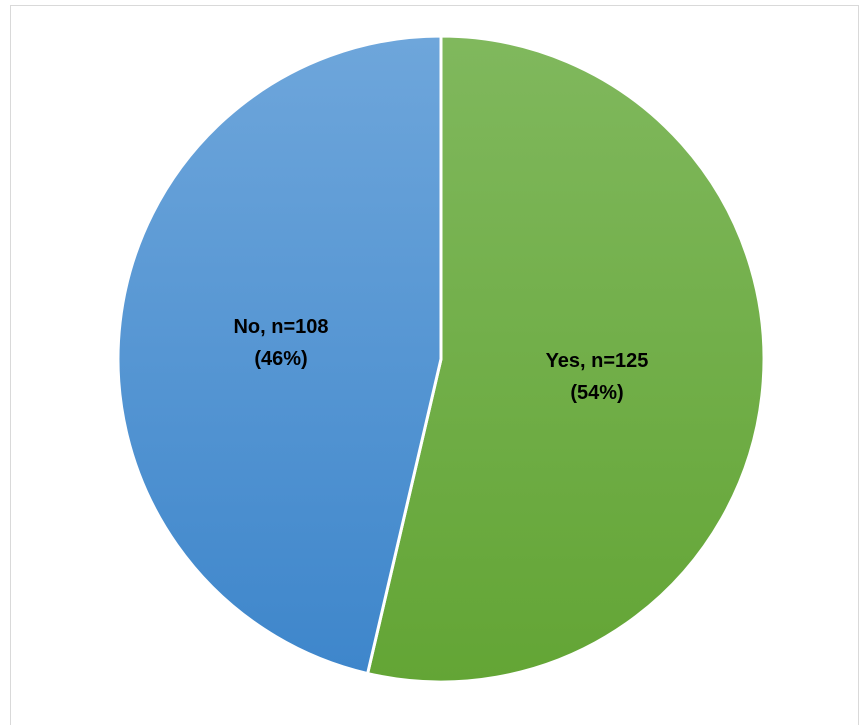 This screenshot has height=725, width=860. Describe the element at coordinates (280, 359) in the screenshot. I see `data-label-line2: (46%)` at that location.